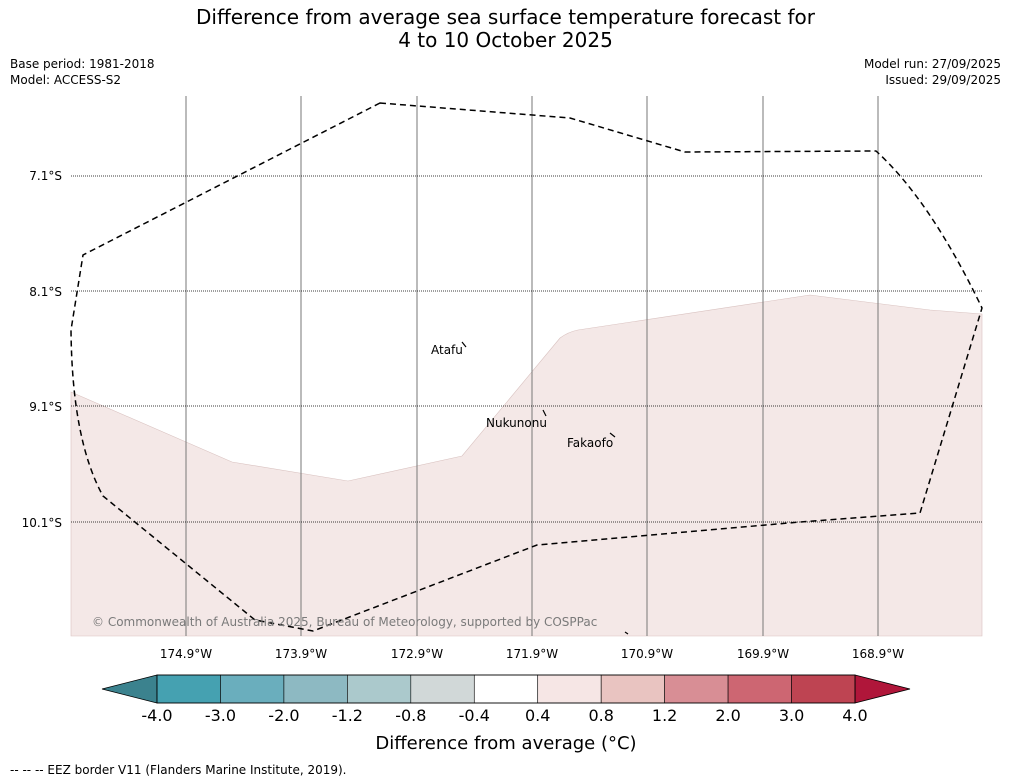  Describe the element at coordinates (932, 64) in the screenshot. I see `model-run: Model run: 27/09/2025` at that location.